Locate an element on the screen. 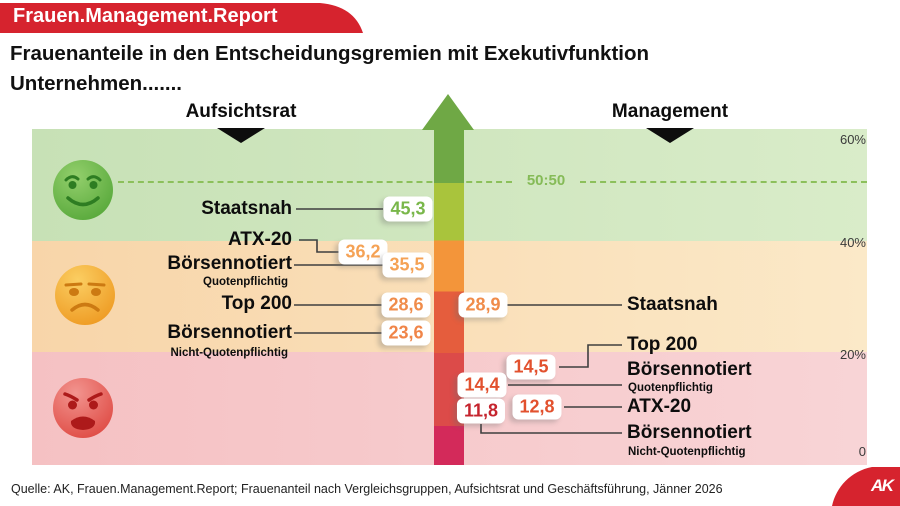 Image resolution: width=900 pixels, height=506 pixels. aufsichtsrat-pointer-icon is located at coordinates (241, 135).